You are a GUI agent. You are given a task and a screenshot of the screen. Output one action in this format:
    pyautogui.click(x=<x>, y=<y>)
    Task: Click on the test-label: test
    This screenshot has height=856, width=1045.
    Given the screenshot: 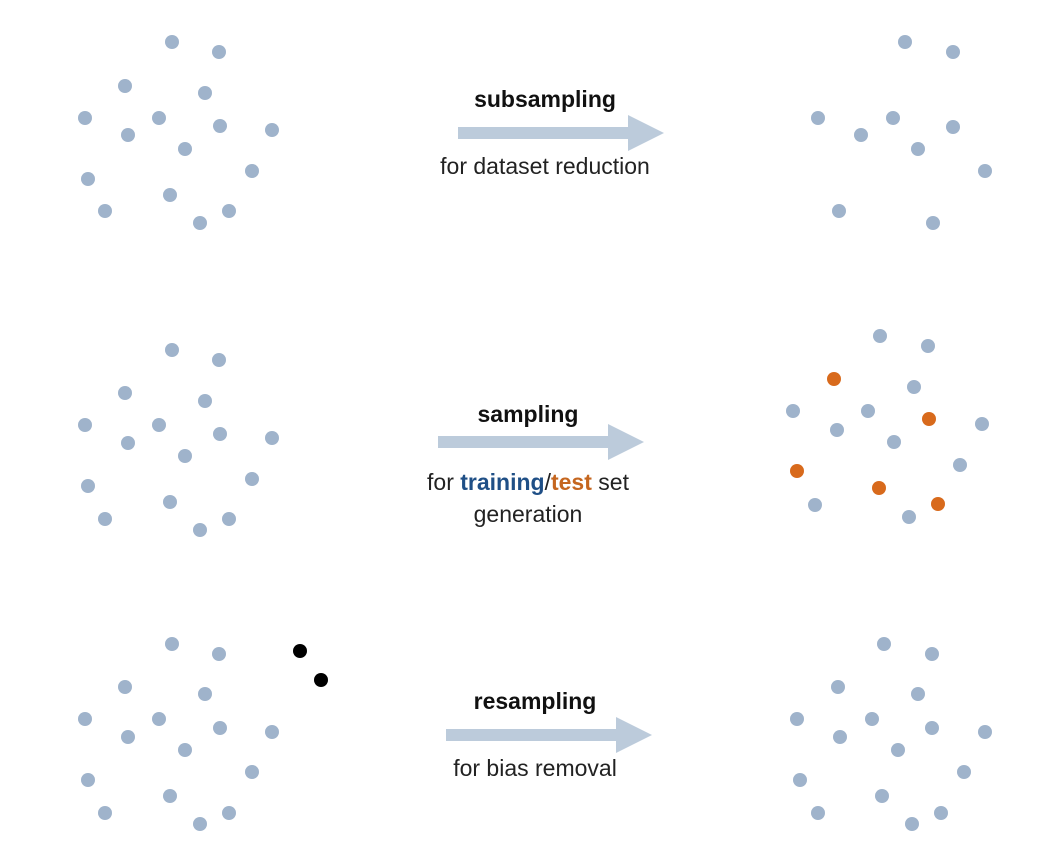 What is the action you would take?
    pyautogui.click(x=571, y=482)
    